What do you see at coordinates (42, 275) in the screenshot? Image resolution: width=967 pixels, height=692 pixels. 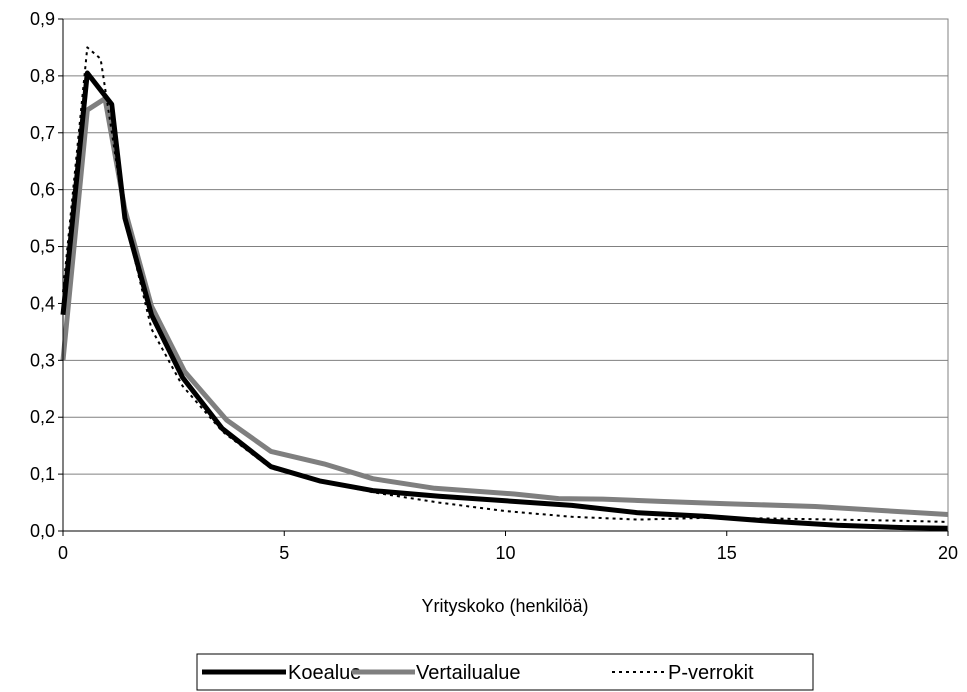 I see `y-tick-labels: 0,0 0,1 0,2 0,3 0,4 0,5 0,6 0,7 0,8 0,9` at bounding box center [42, 275].